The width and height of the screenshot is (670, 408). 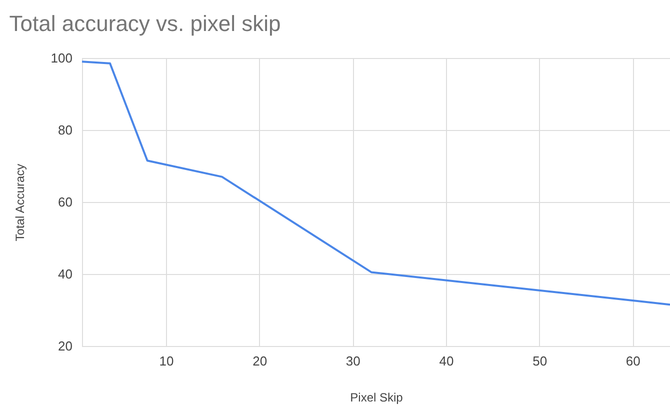 What do you see at coordinates (353, 361) in the screenshot?
I see `x-tick-label: 30` at bounding box center [353, 361].